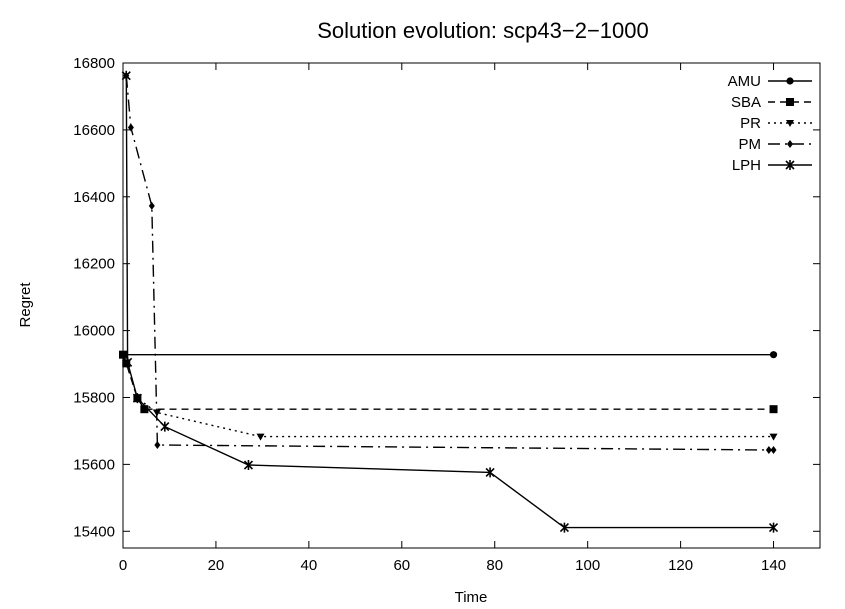  Describe the element at coordinates (94, 264) in the screenshot. I see `y-tick-label: 16200` at that location.